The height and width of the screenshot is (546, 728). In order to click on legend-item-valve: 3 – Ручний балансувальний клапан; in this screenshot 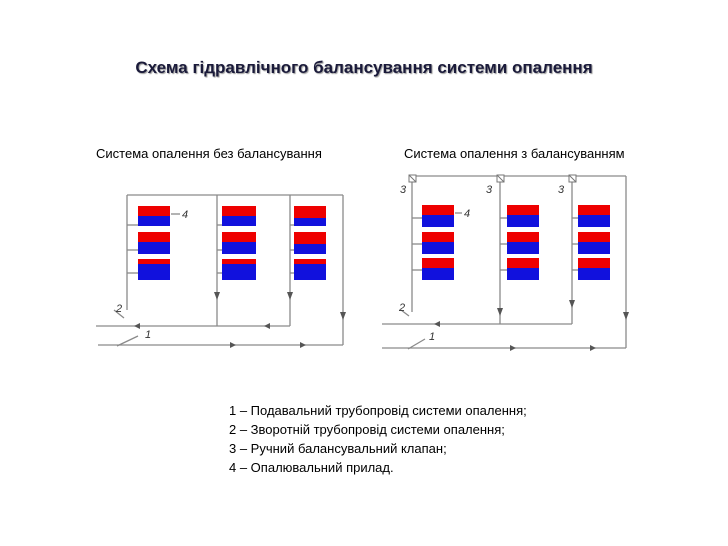, I will do `click(338, 448)`.